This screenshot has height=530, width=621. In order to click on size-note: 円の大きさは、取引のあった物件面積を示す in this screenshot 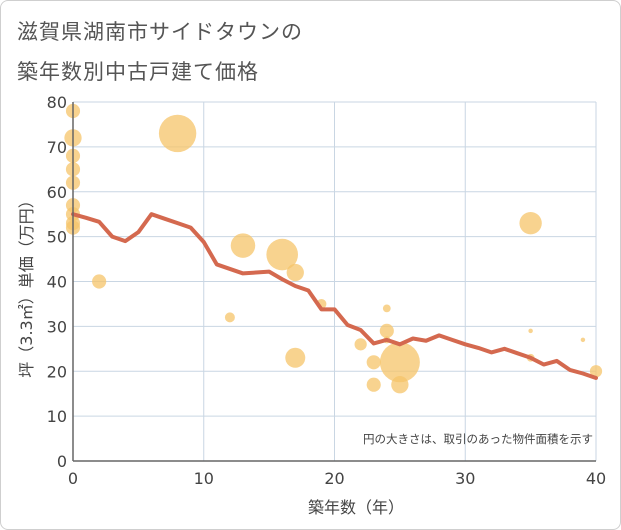, I will do `click(478, 439)`.